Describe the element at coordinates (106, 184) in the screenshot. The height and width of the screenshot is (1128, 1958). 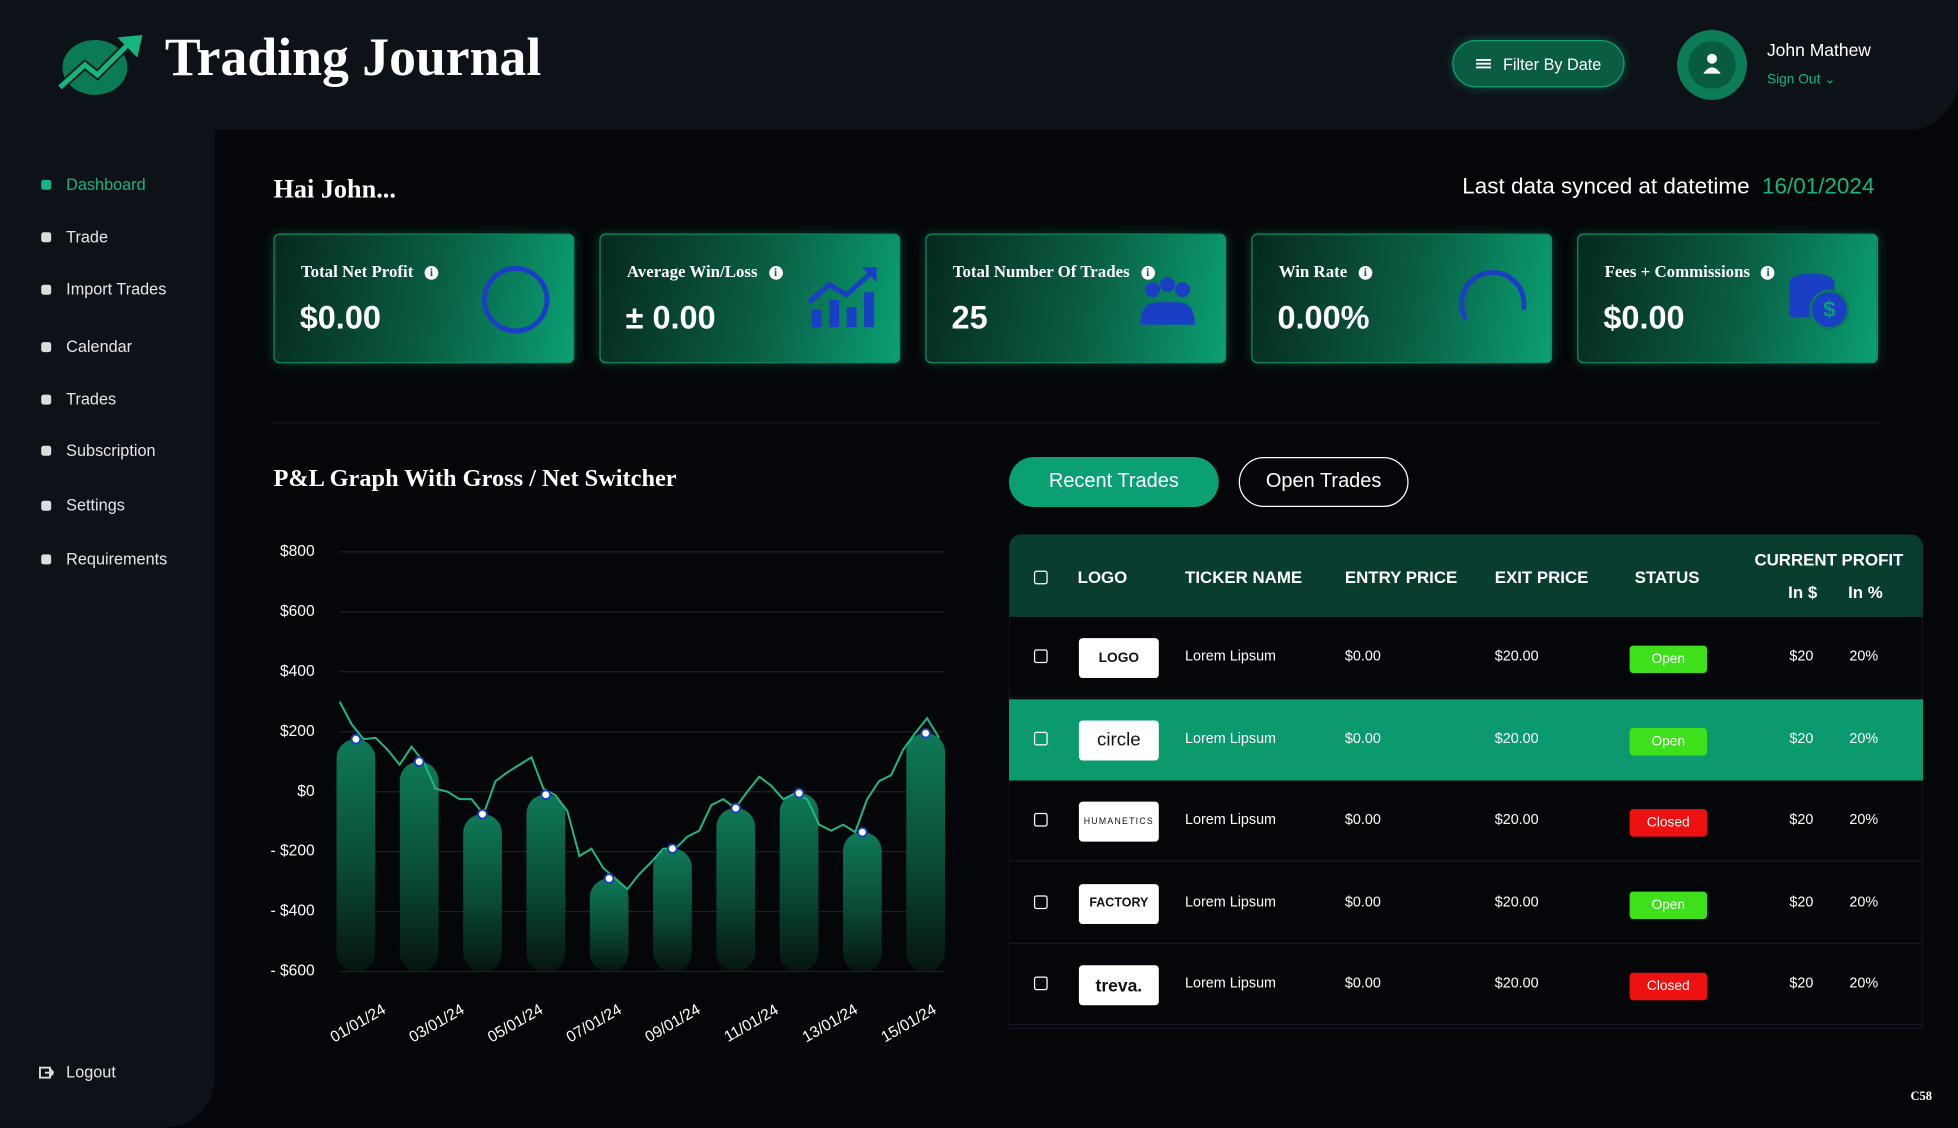
I see `sidebar-label: Dashboard` at that location.